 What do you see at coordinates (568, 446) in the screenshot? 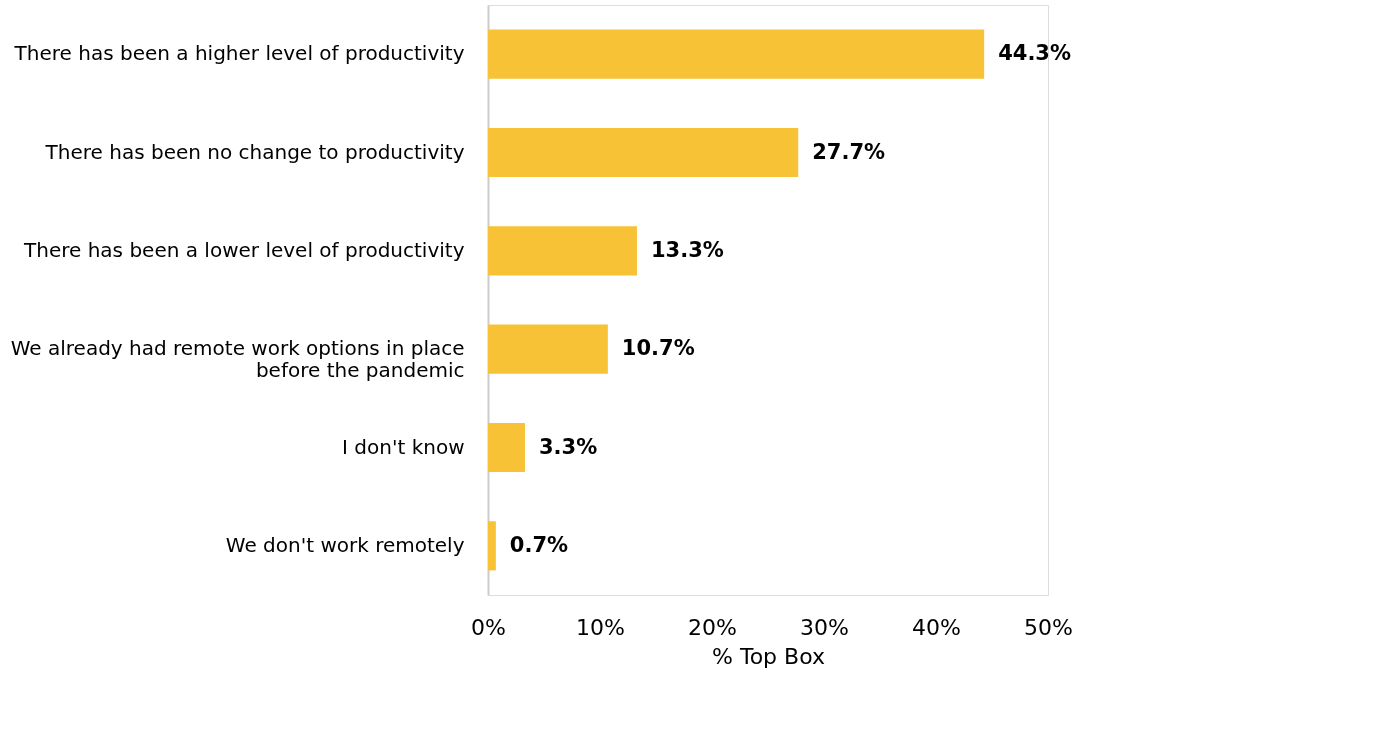
I see `data-label: 3.3%` at bounding box center [568, 446].